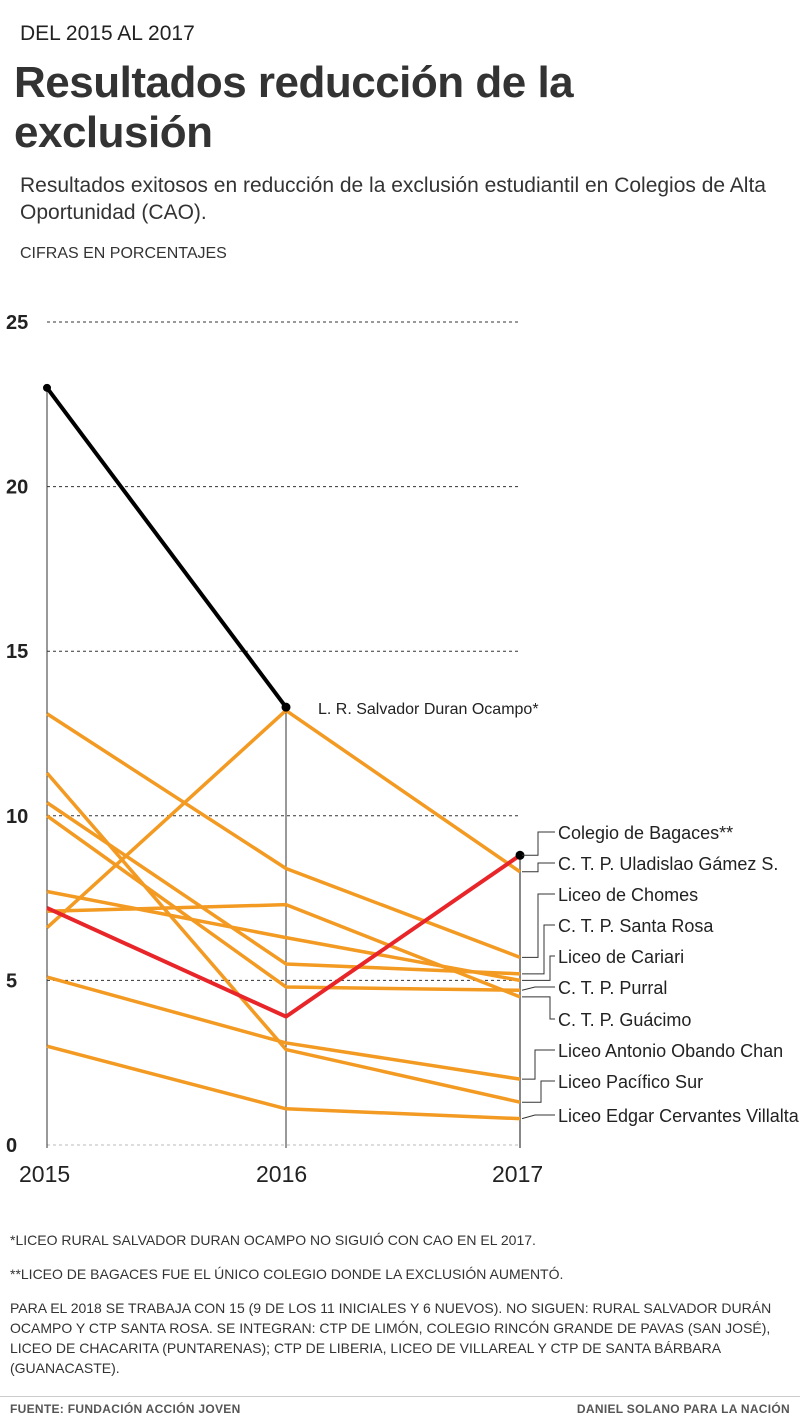  I want to click on credit: DANIEL SOLANO PARA LA NACIÓN, so click(683, 1409).